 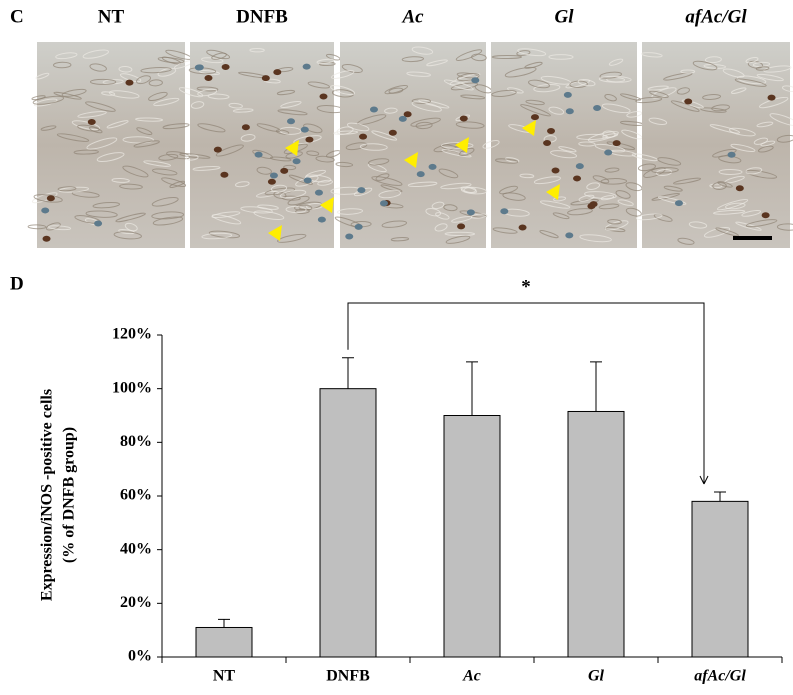 What do you see at coordinates (716, 16) in the screenshot?
I see `image-label: afAc/Gl` at bounding box center [716, 16].